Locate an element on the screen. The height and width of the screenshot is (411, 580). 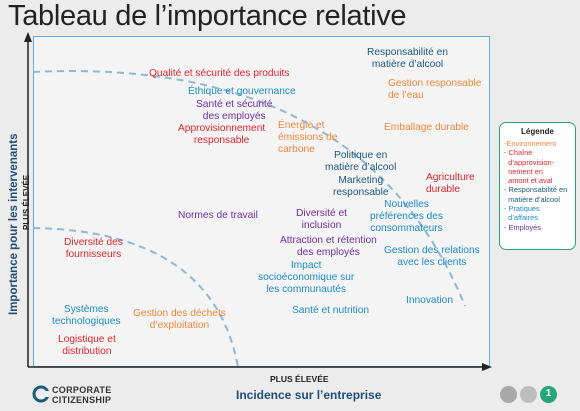
label-resp-alcool: Responsabilité en matière d’alcool is located at coordinates (407, 58).